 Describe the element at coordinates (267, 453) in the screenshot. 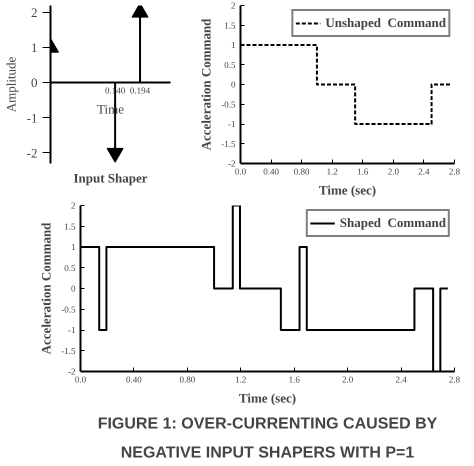

I see `text: NEGATIVE INPUT SHAPERS WITH P=1` at that location.